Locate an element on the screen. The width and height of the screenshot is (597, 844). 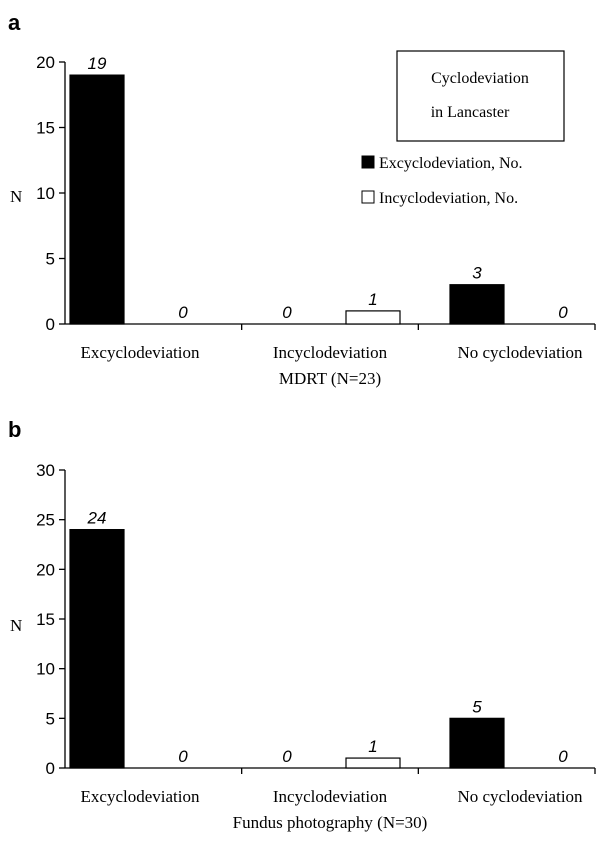
panel-b-x-ticks is located at coordinates (418, 771).